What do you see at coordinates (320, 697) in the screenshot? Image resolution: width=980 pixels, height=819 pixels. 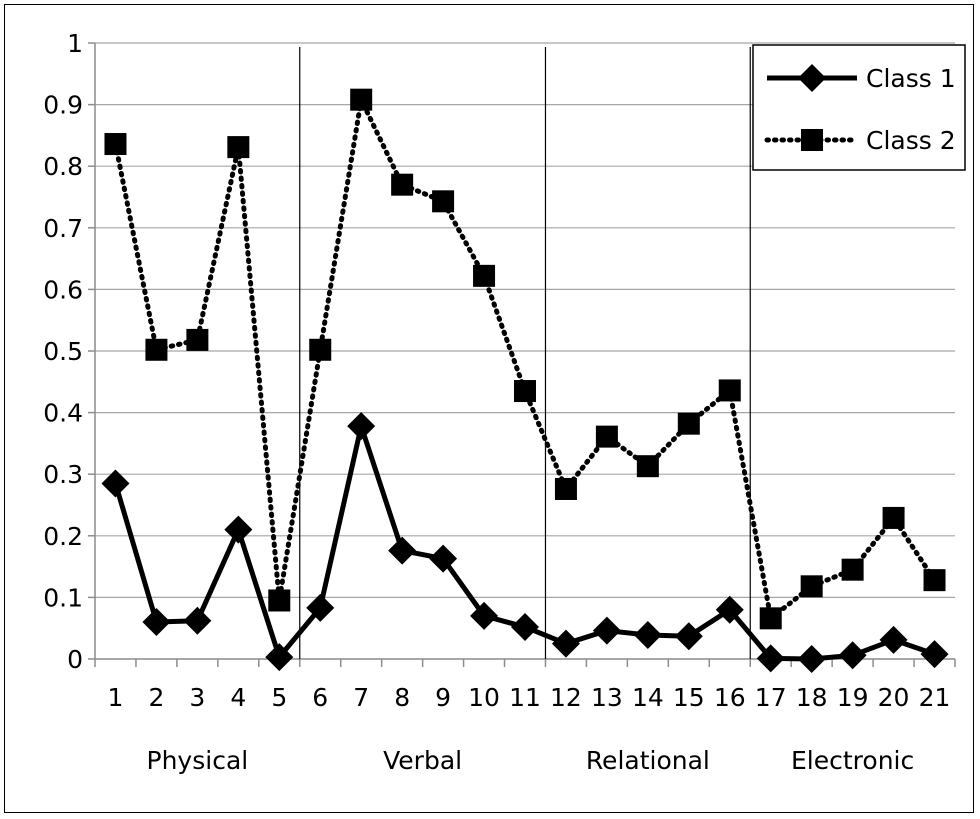 I see `x-tick-label: 6` at bounding box center [320, 697].